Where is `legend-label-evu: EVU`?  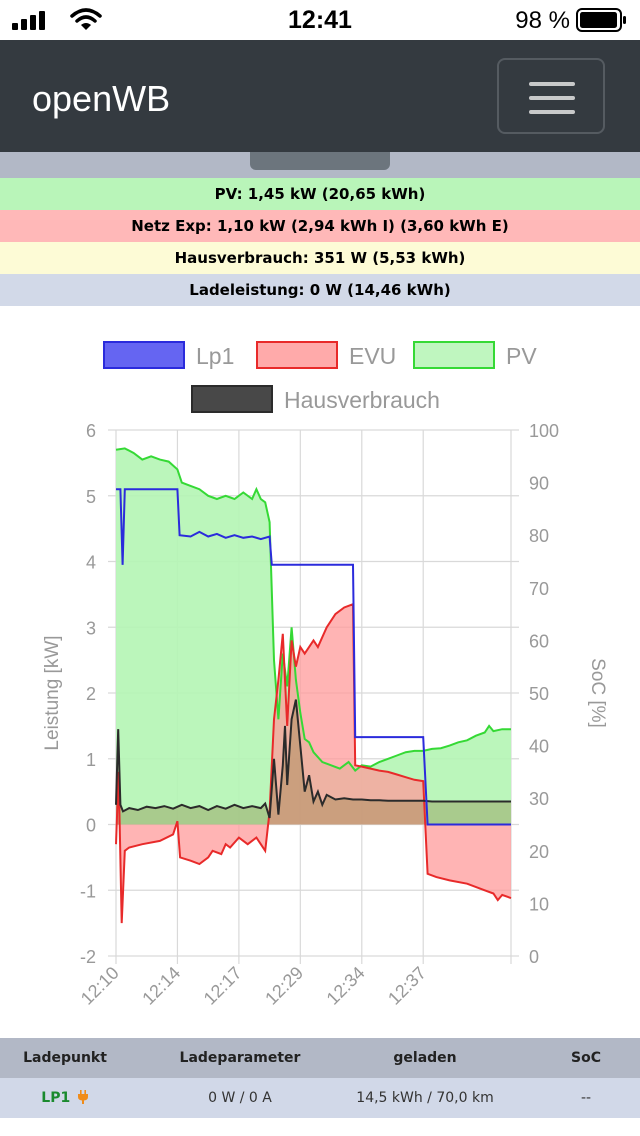 legend-label-evu: EVU is located at coordinates (372, 356).